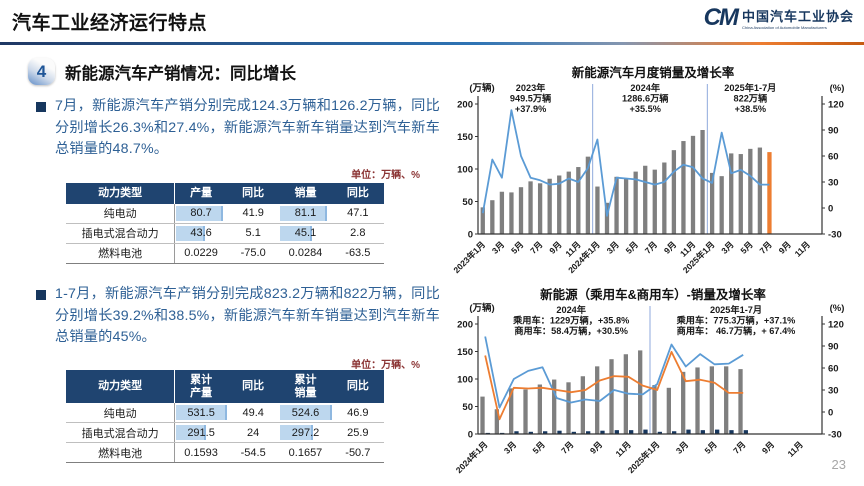 This screenshot has height=486, width=864. What do you see at coordinates (750, 98) in the screenshot?
I see `svg-text: 822万辆` at bounding box center [750, 98].